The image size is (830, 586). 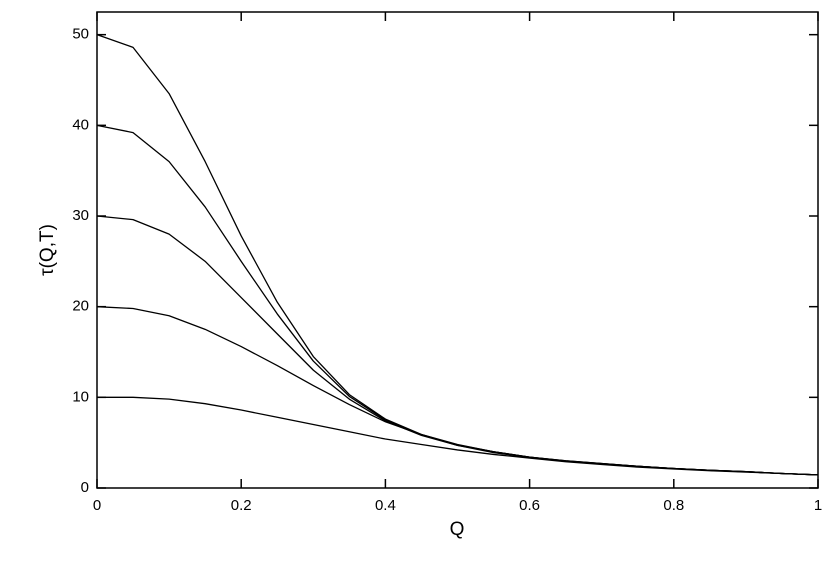 I want to click on y-tick-label: 30, so click(x=80, y=215).